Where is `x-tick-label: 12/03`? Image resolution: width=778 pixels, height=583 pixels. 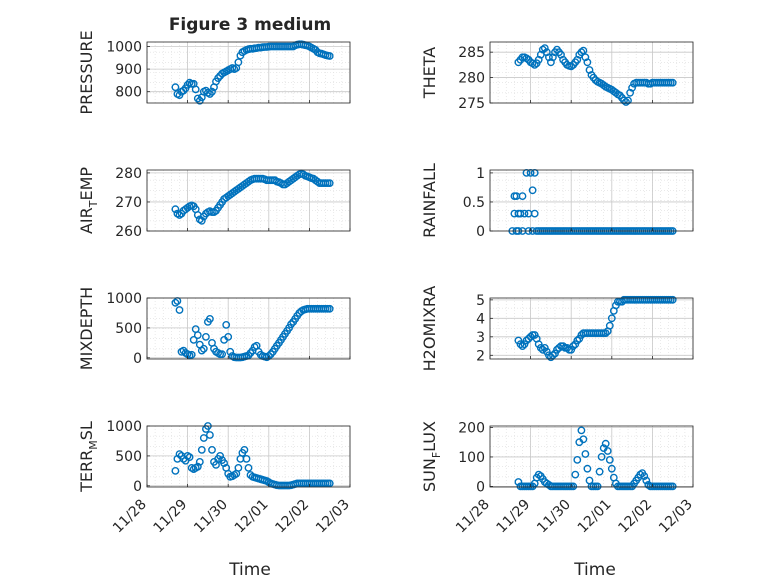
x-tick-label: 12/03 is located at coordinates (676, 517).